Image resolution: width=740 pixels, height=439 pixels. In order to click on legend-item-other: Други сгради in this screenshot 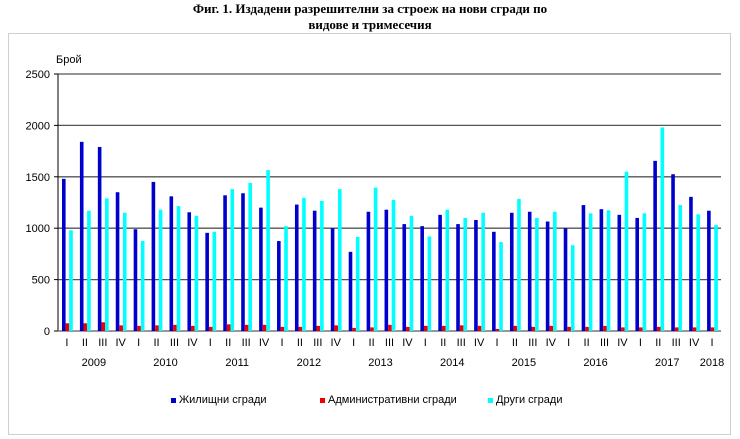, I will do `click(525, 400)`.